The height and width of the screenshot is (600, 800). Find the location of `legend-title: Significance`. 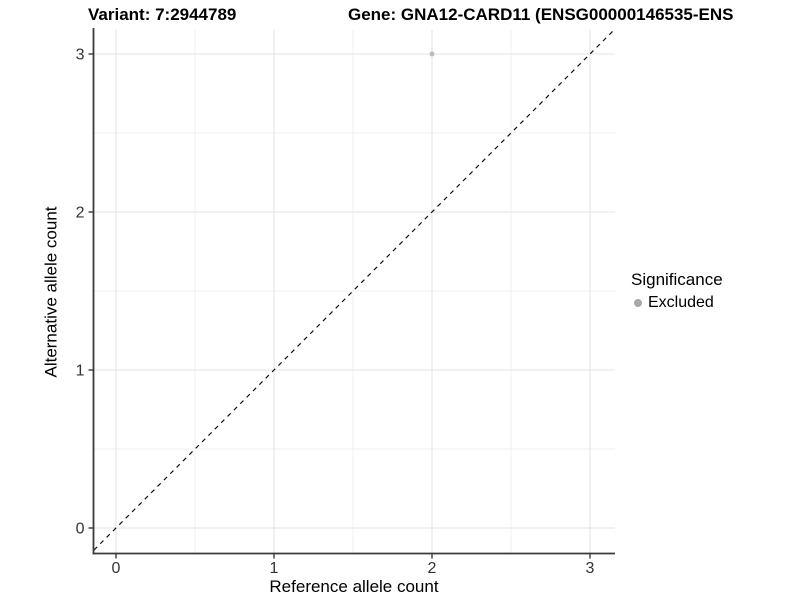

legend-title: Significance is located at coordinates (677, 279).